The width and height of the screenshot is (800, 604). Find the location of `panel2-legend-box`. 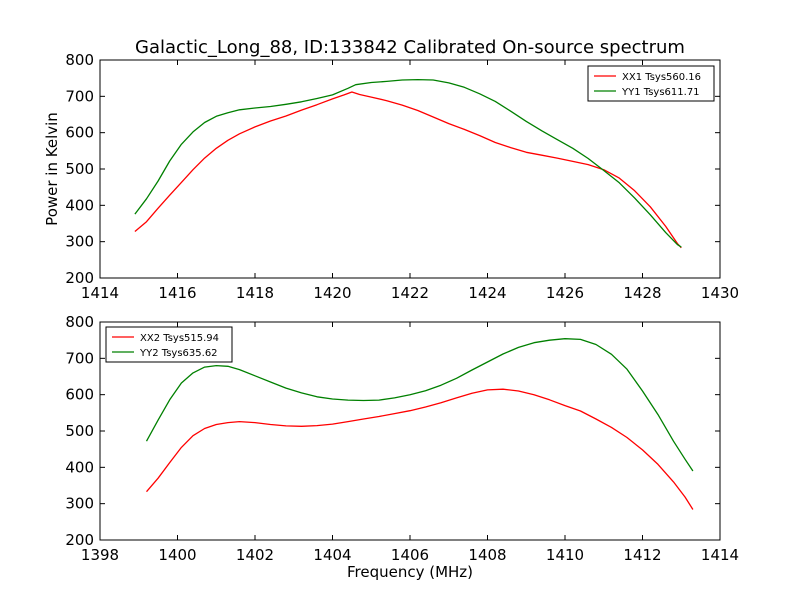

panel2-legend-box is located at coordinates (169, 344).